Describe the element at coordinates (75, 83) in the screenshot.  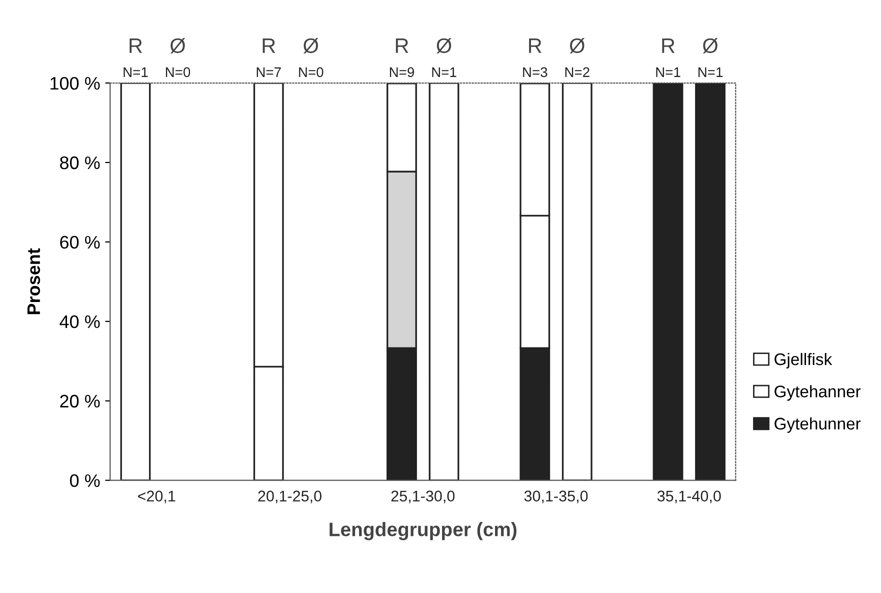
I see `y-tick-label: 100 %` at that location.